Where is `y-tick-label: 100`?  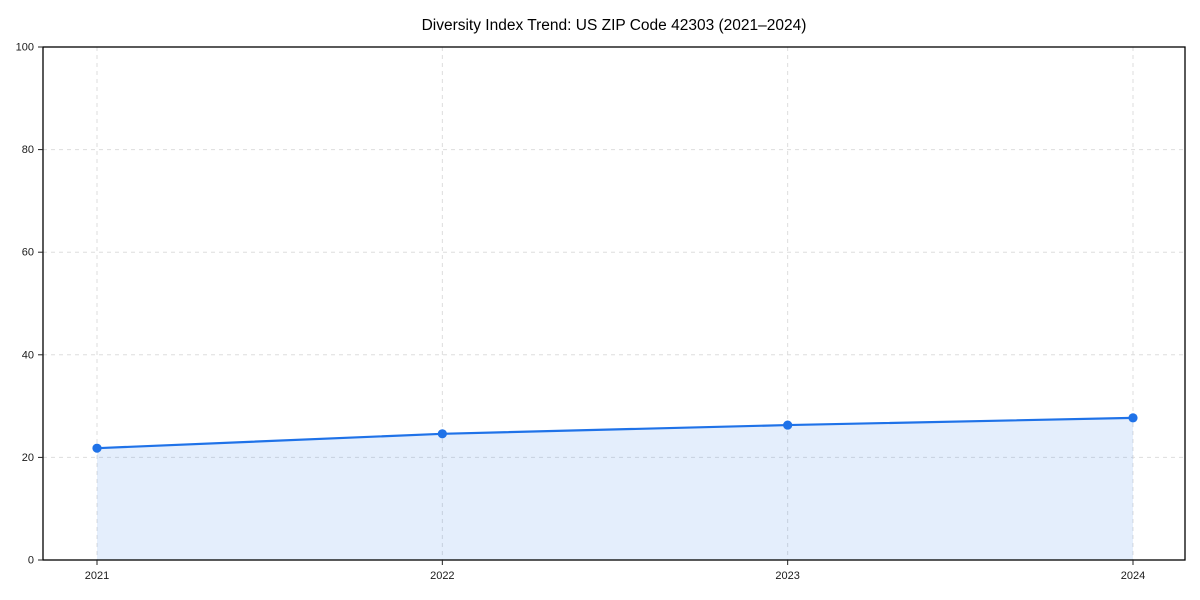 y-tick-label: 100 is located at coordinates (25, 48).